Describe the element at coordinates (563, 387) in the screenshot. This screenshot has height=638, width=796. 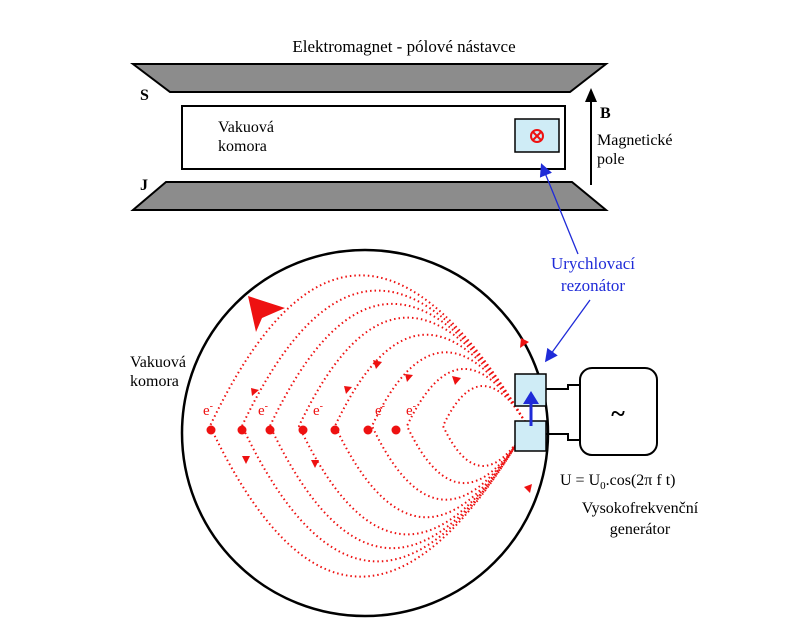
I see `wire-upper` at that location.